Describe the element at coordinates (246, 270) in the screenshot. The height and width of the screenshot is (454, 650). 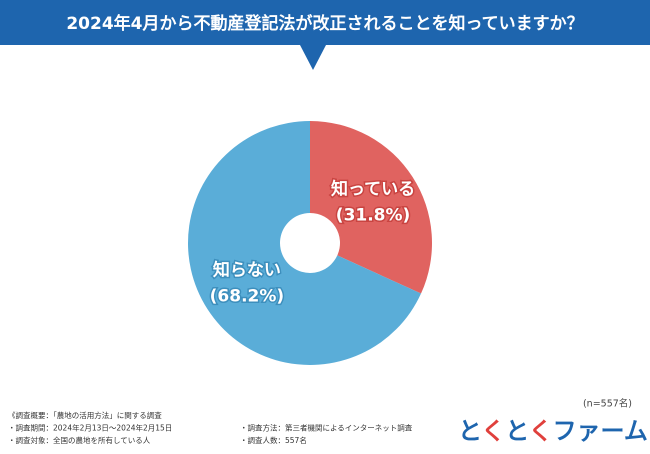
I see `slice-label: 知らない` at that location.